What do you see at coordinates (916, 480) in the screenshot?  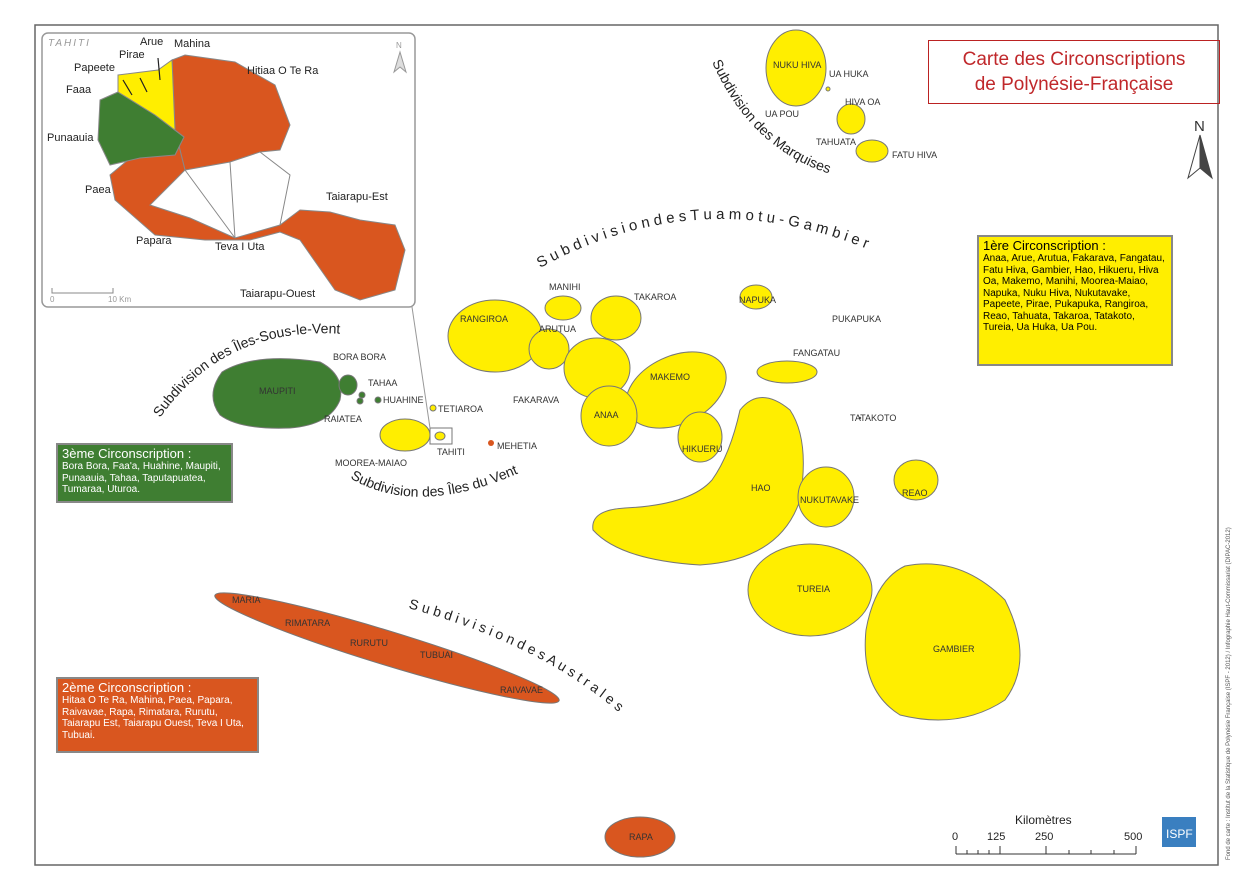 I see `island-reao` at bounding box center [916, 480].